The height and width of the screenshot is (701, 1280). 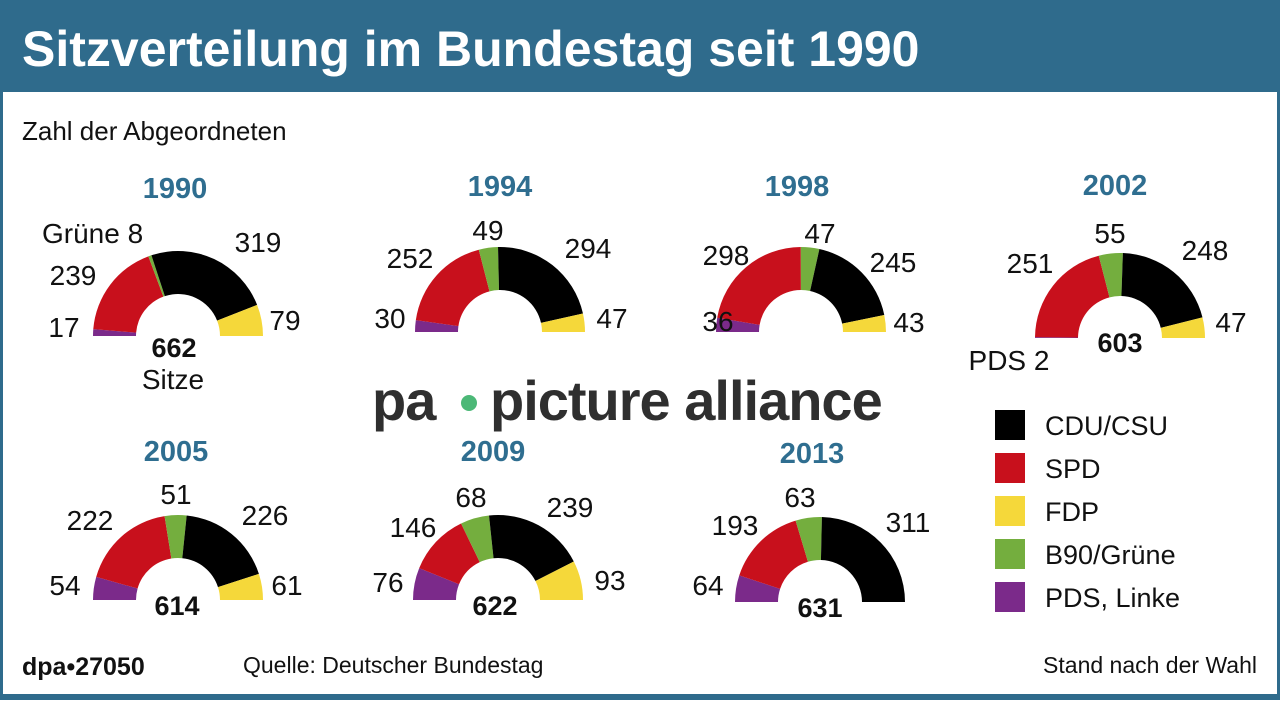 I want to click on data-label: Grüne 8, so click(x=92, y=233).